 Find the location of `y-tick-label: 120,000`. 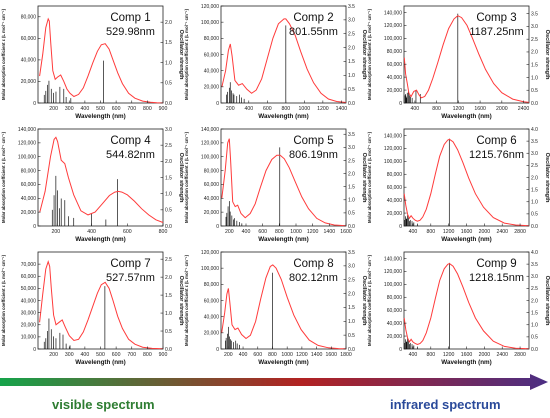

y-tick-label: 120,000 is located at coordinates (210, 144).